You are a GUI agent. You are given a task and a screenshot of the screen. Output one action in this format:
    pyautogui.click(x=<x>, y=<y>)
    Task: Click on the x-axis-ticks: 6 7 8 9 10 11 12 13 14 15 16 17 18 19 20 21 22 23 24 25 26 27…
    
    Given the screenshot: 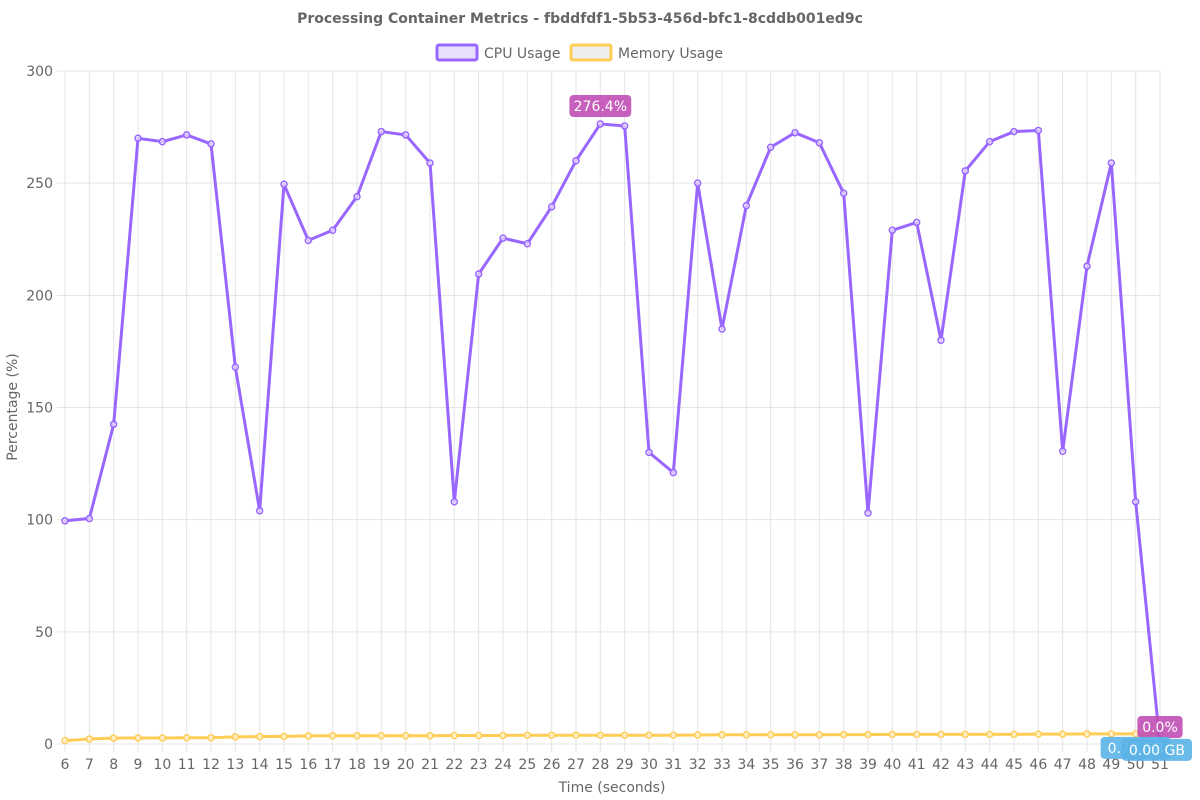 What is the action you would take?
    pyautogui.click(x=615, y=765)
    